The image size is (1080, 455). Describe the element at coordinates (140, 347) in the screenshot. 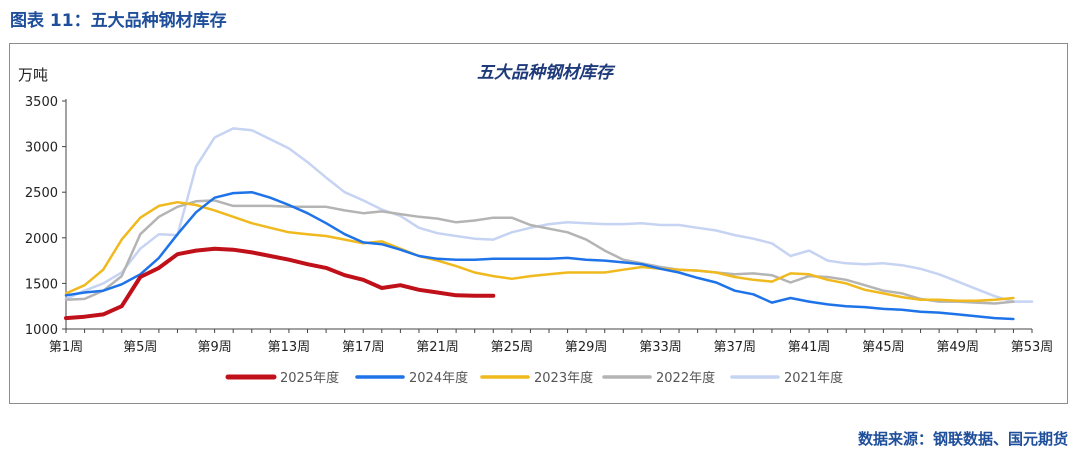

I see `x-tick-label: 第5周` at that location.